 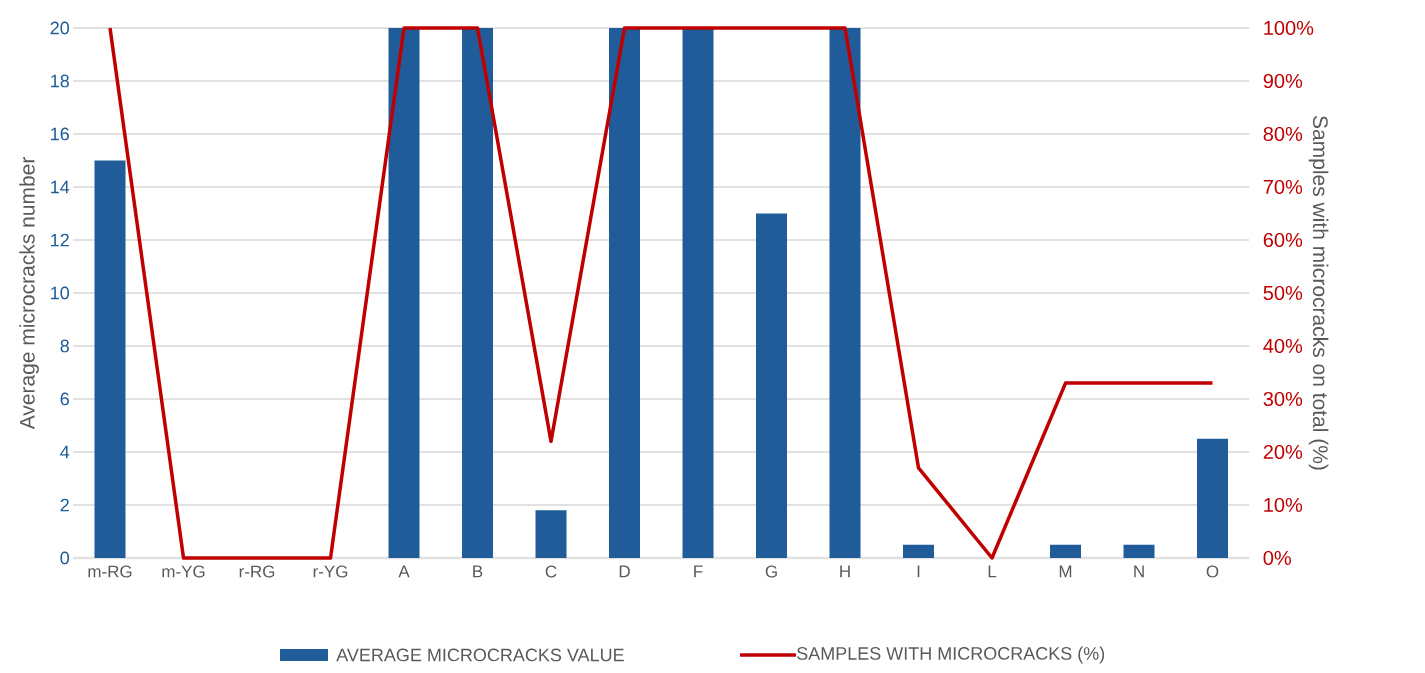 I want to click on x-tick-label: D, so click(x=624, y=571).